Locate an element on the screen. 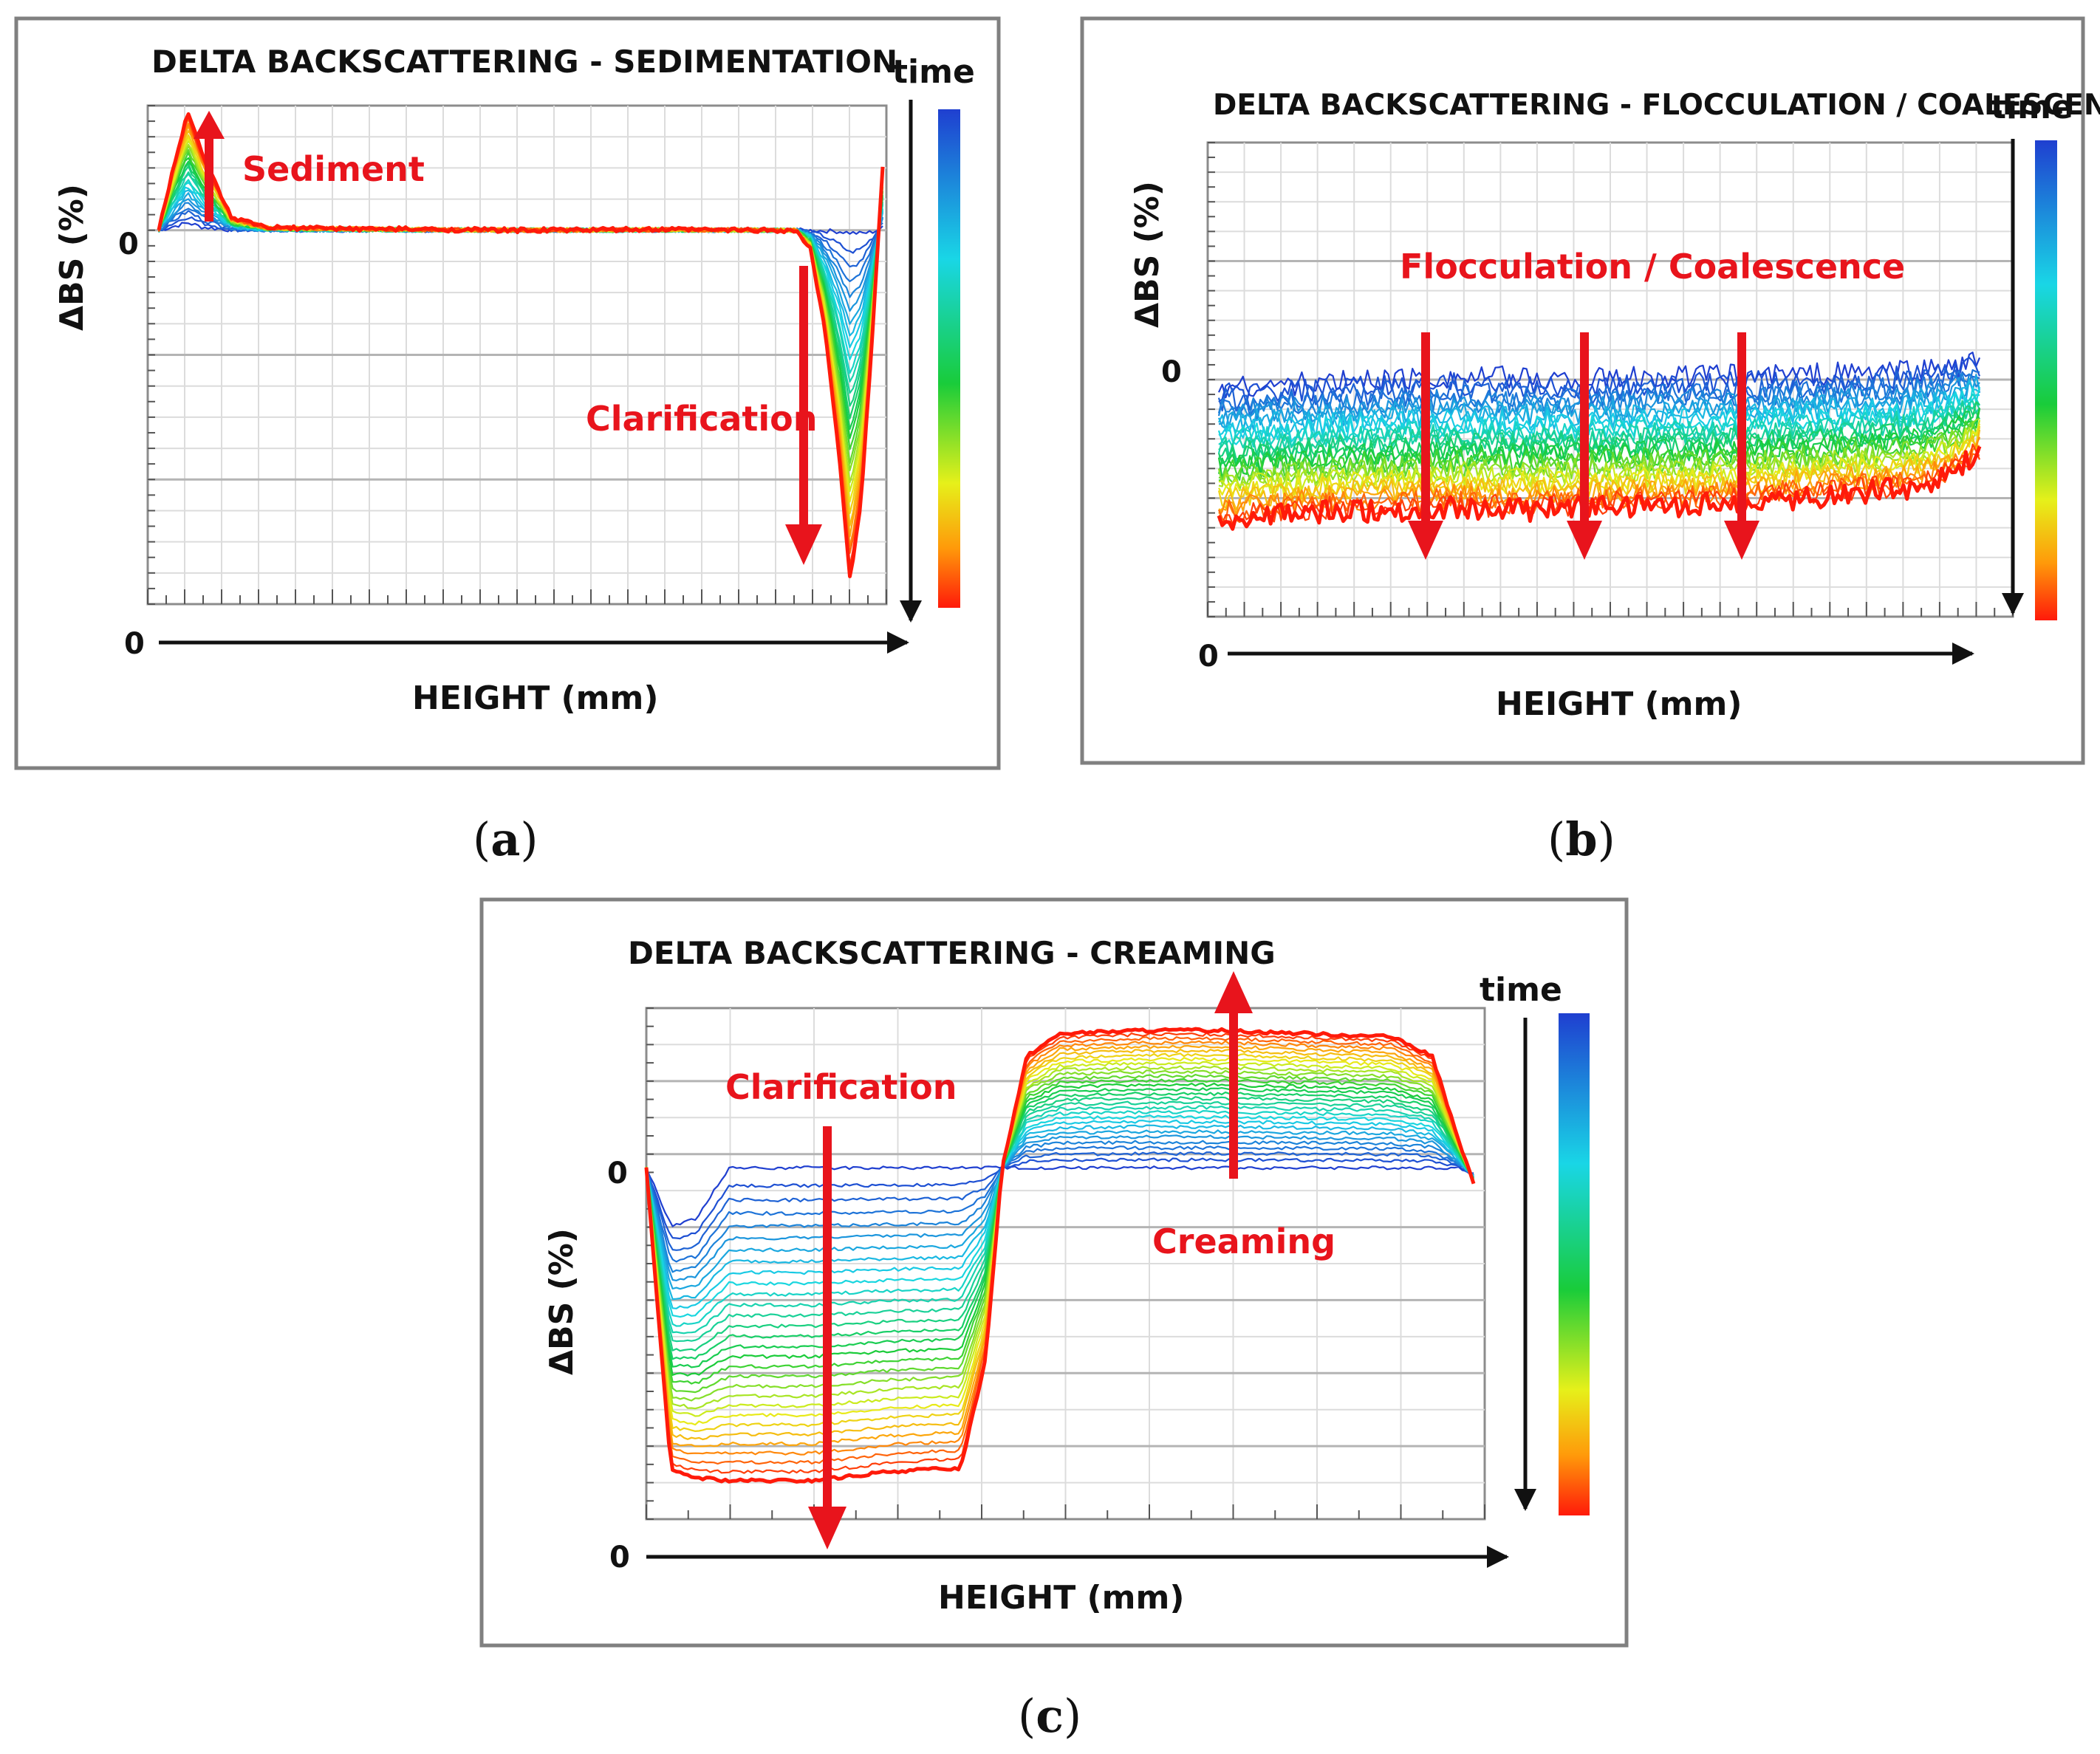  panel-a-curves is located at coordinates (521, 345).